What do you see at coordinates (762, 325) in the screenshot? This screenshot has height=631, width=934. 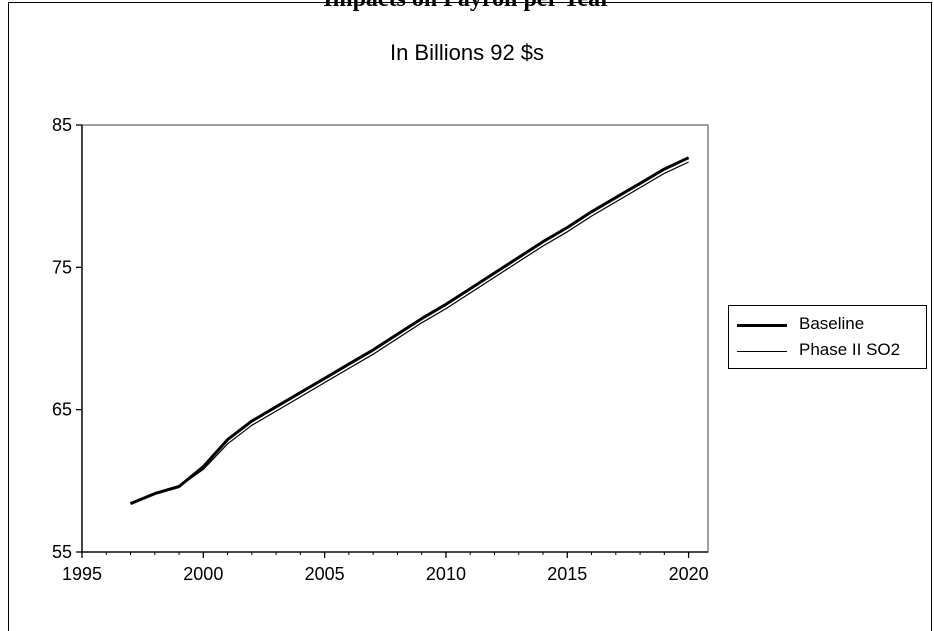 I see `legend-swatch-baseline` at bounding box center [762, 325].